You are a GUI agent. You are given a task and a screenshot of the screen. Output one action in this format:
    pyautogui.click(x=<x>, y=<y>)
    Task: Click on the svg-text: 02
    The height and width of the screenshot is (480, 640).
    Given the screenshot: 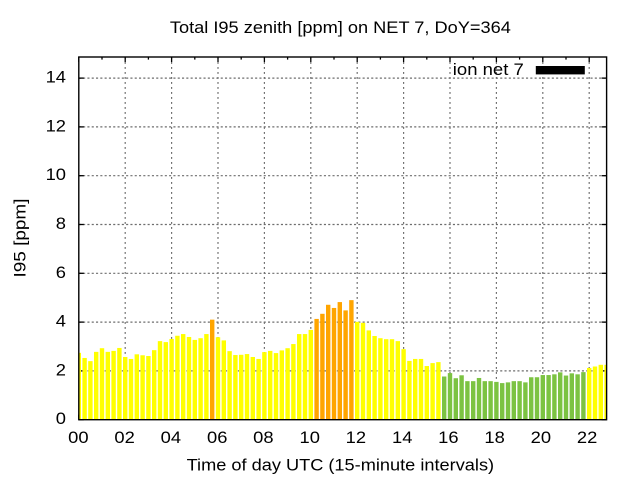 What is the action you would take?
    pyautogui.click(x=124, y=438)
    